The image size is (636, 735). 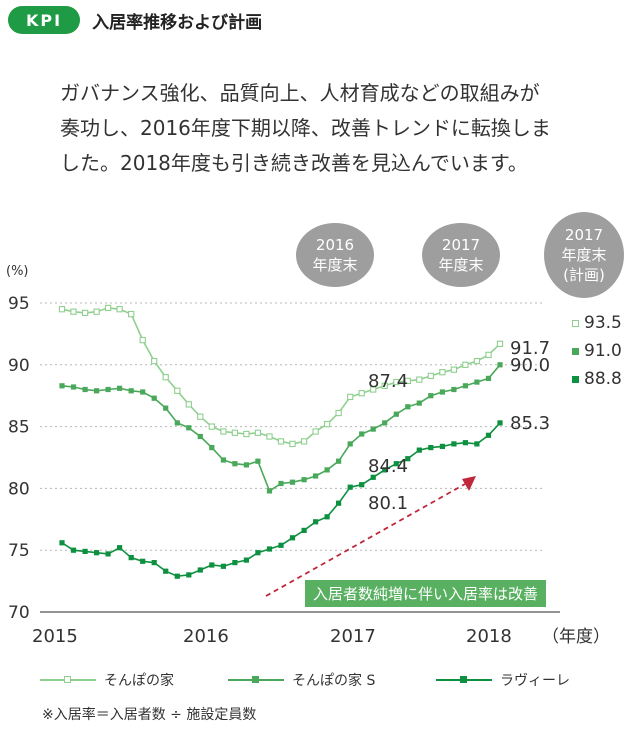 What do you see at coordinates (575, 351) in the screenshot?
I see `legend-marker-icon` at bounding box center [575, 351].